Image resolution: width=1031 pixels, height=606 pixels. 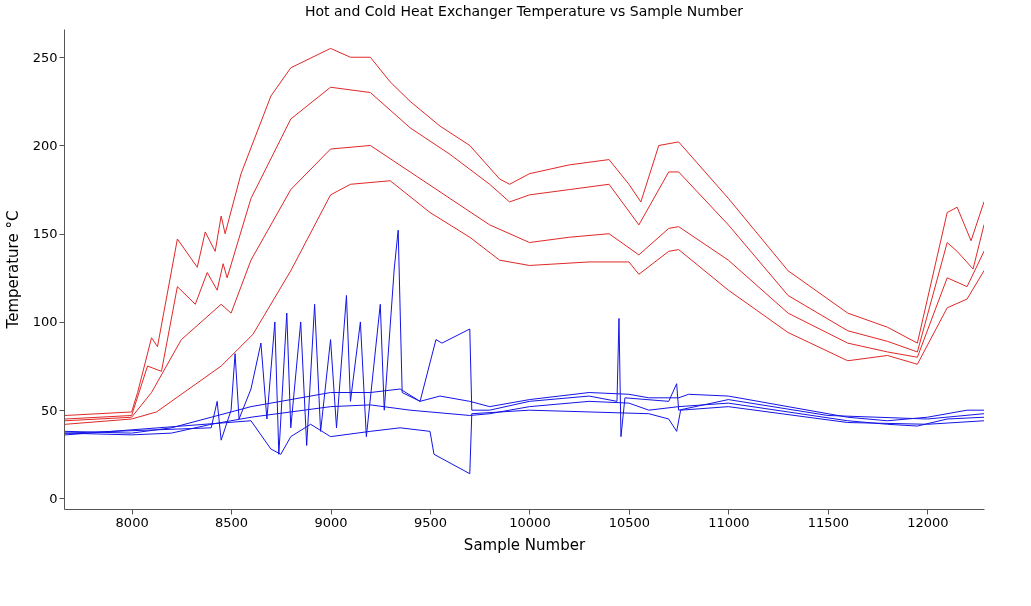 What do you see at coordinates (828, 522) in the screenshot?
I see `x-tick-label: 11500` at bounding box center [828, 522].